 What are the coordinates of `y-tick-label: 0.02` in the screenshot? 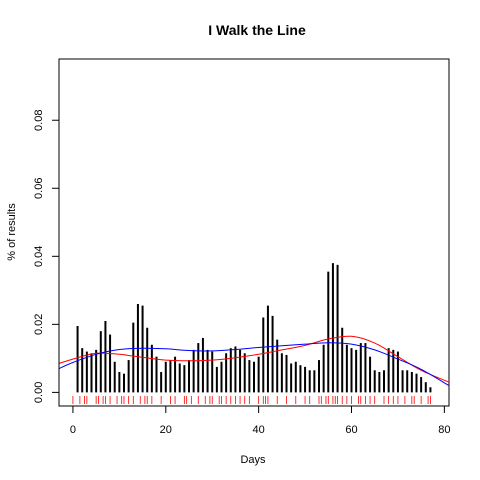 It's located at (39, 324).